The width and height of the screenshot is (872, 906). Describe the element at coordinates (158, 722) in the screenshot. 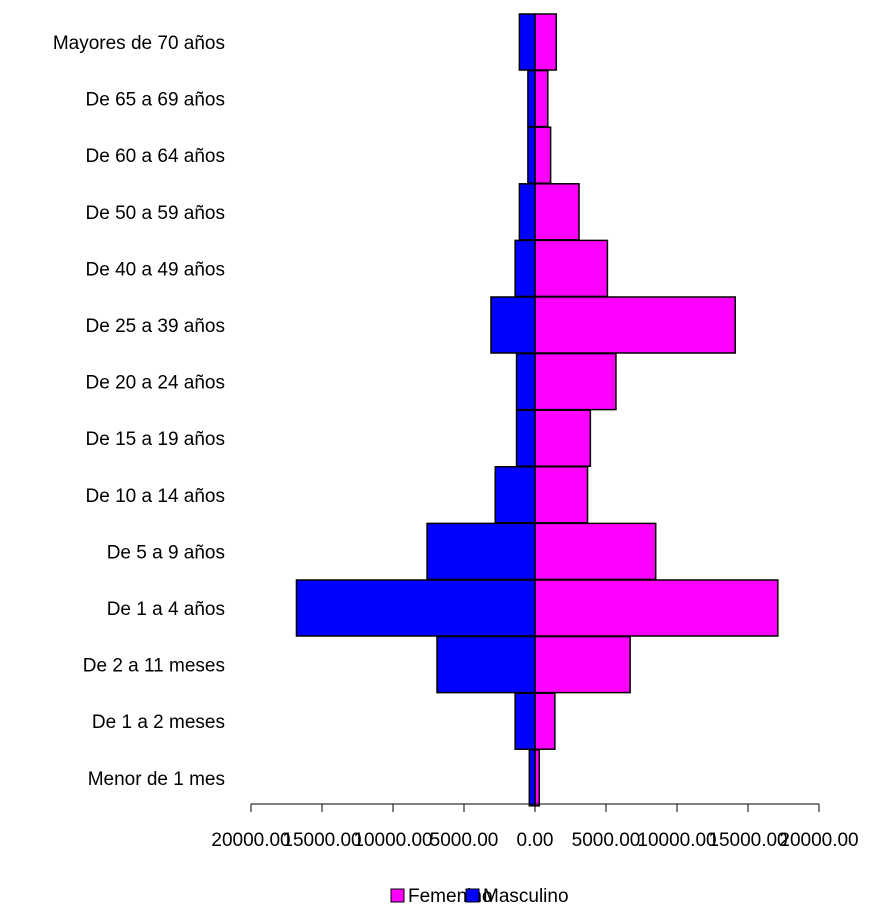

I see `category-label: De 1 a 2 meses` at that location.